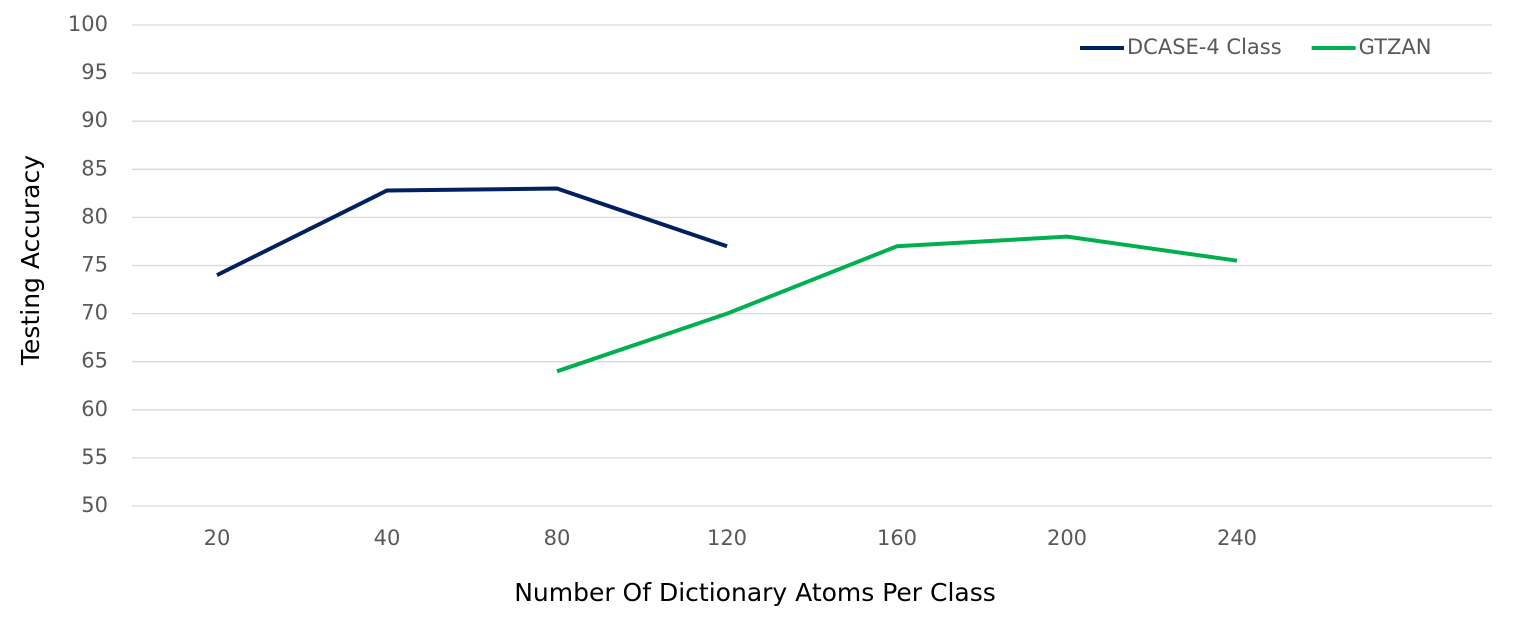 The height and width of the screenshot is (621, 1516). What do you see at coordinates (1237, 538) in the screenshot?
I see `x-tick-label: 240` at bounding box center [1237, 538].